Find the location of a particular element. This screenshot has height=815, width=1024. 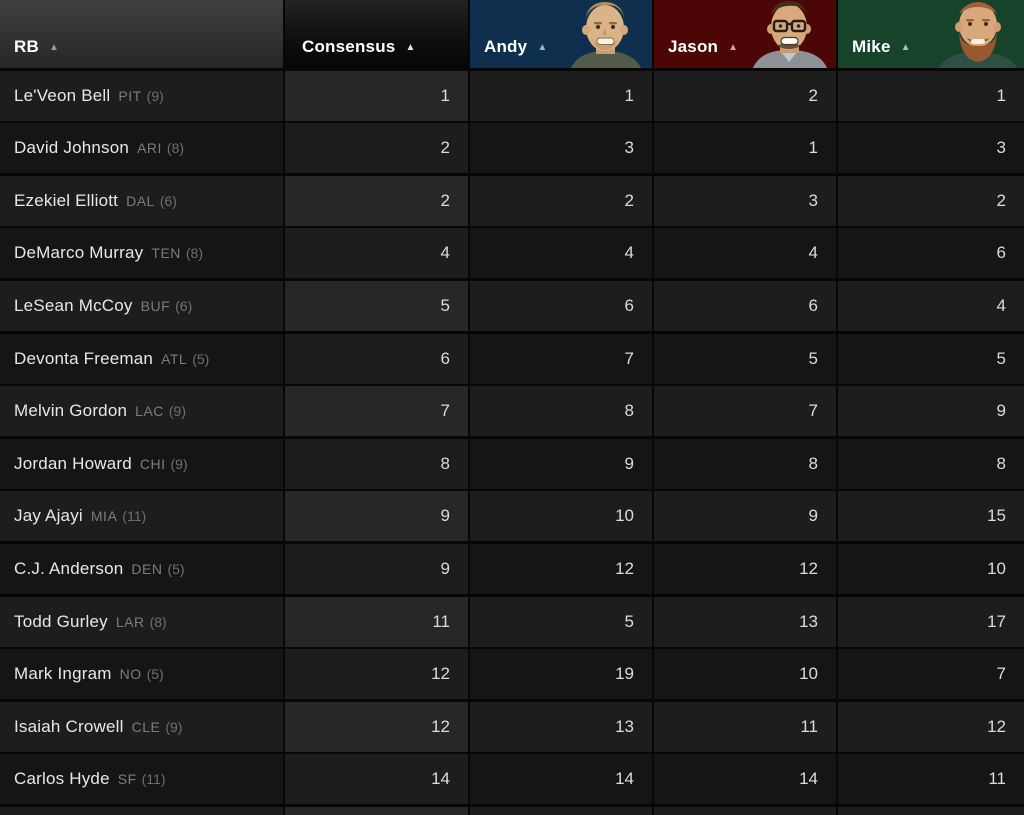

jason-rank-cell: 4 is located at coordinates (745, 253).